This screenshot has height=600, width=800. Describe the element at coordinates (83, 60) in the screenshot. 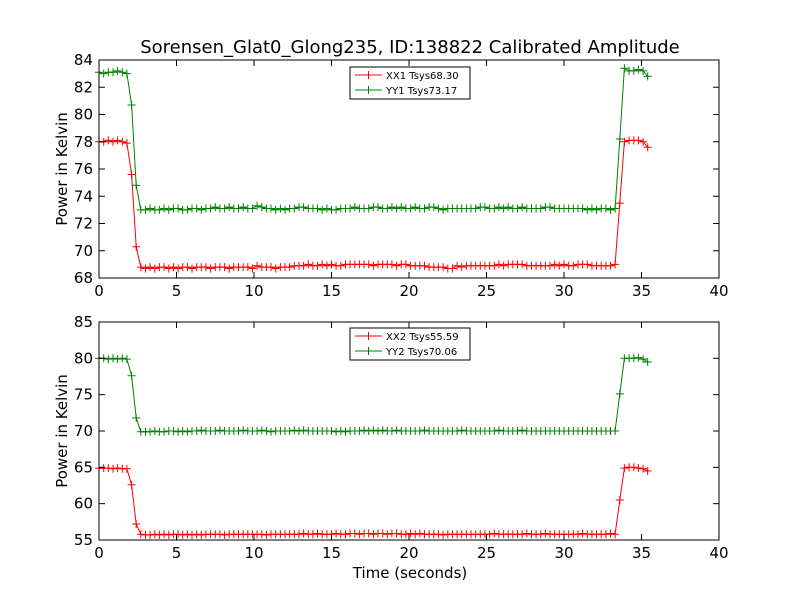

I see `top-y-tick-label: 84` at that location.